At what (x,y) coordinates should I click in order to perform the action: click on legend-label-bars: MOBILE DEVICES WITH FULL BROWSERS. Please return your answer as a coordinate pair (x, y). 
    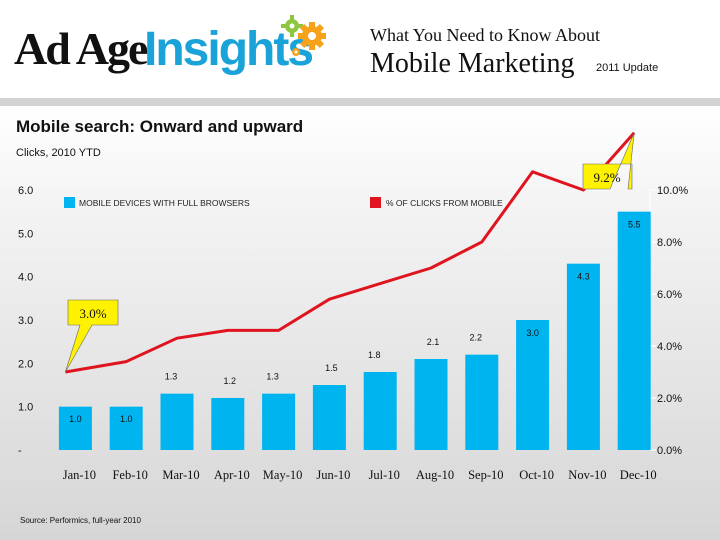
    Looking at the image, I should click on (164, 203).